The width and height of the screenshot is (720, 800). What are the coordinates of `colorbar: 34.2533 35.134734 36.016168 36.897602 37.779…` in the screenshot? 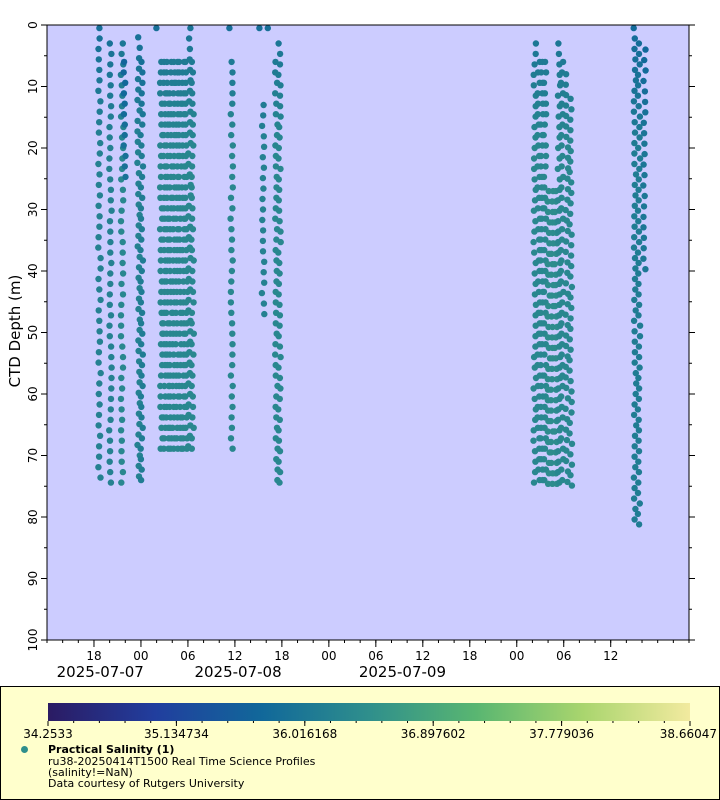 It's located at (370, 722).